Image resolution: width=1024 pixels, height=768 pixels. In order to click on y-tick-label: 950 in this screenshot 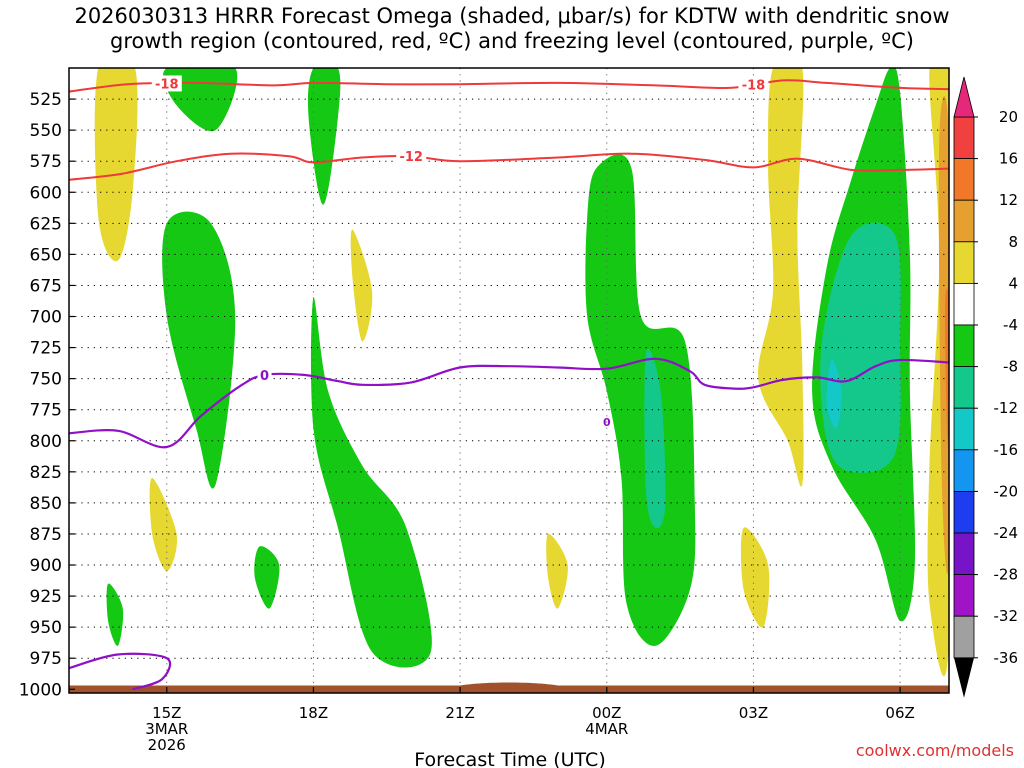, I will do `click(46, 628)`.